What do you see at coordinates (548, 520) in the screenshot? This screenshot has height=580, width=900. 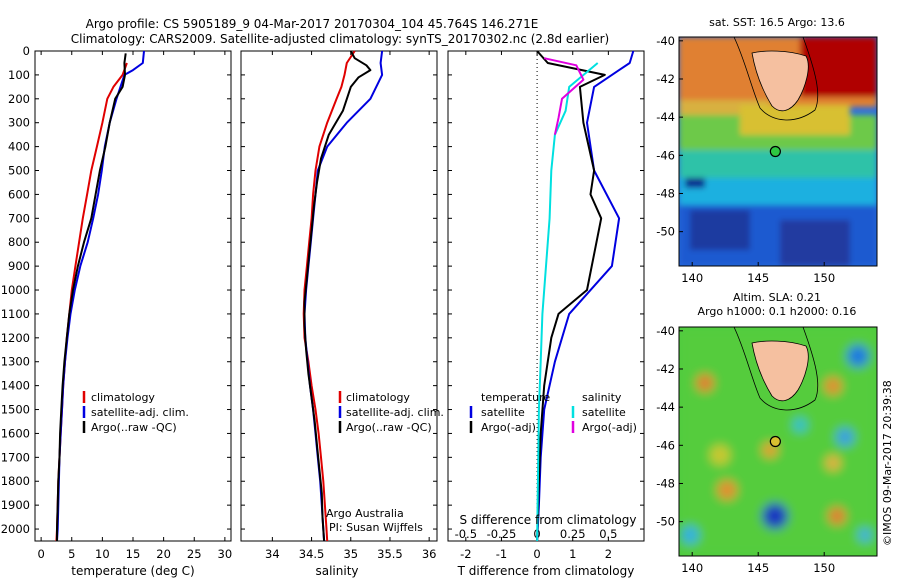 I see `difference-top-xlabel: S difference from climatology` at bounding box center [548, 520].